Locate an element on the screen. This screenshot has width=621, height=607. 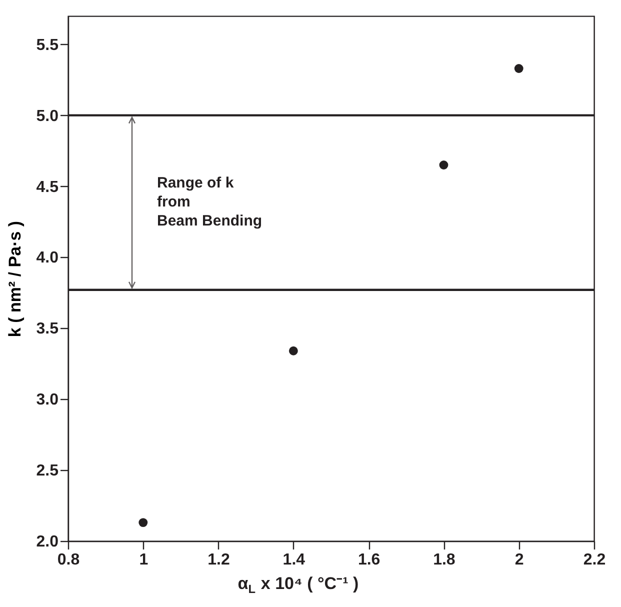
x-tick-label: 2.2 is located at coordinates (594, 560).